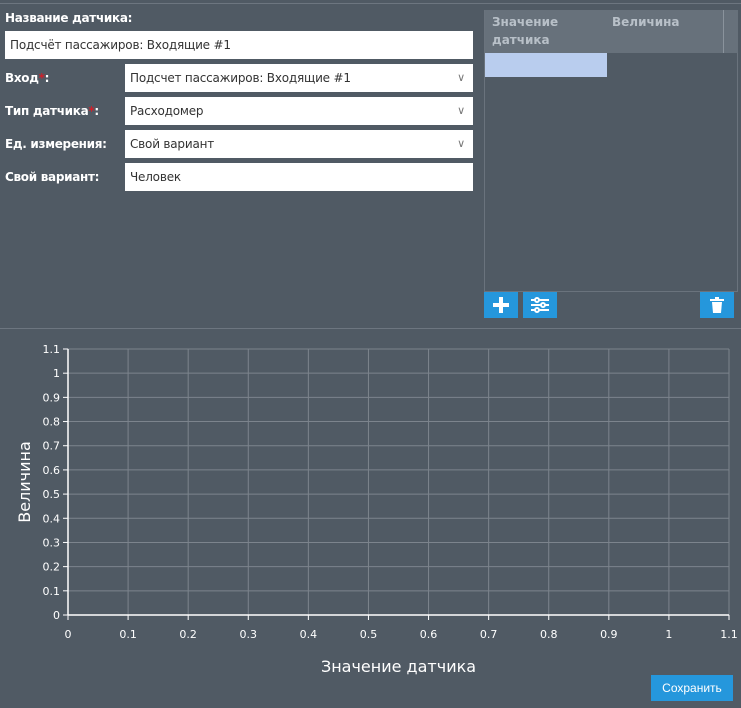 This screenshot has height=708, width=741. I want to click on save-button: Сохранить, so click(692, 688).